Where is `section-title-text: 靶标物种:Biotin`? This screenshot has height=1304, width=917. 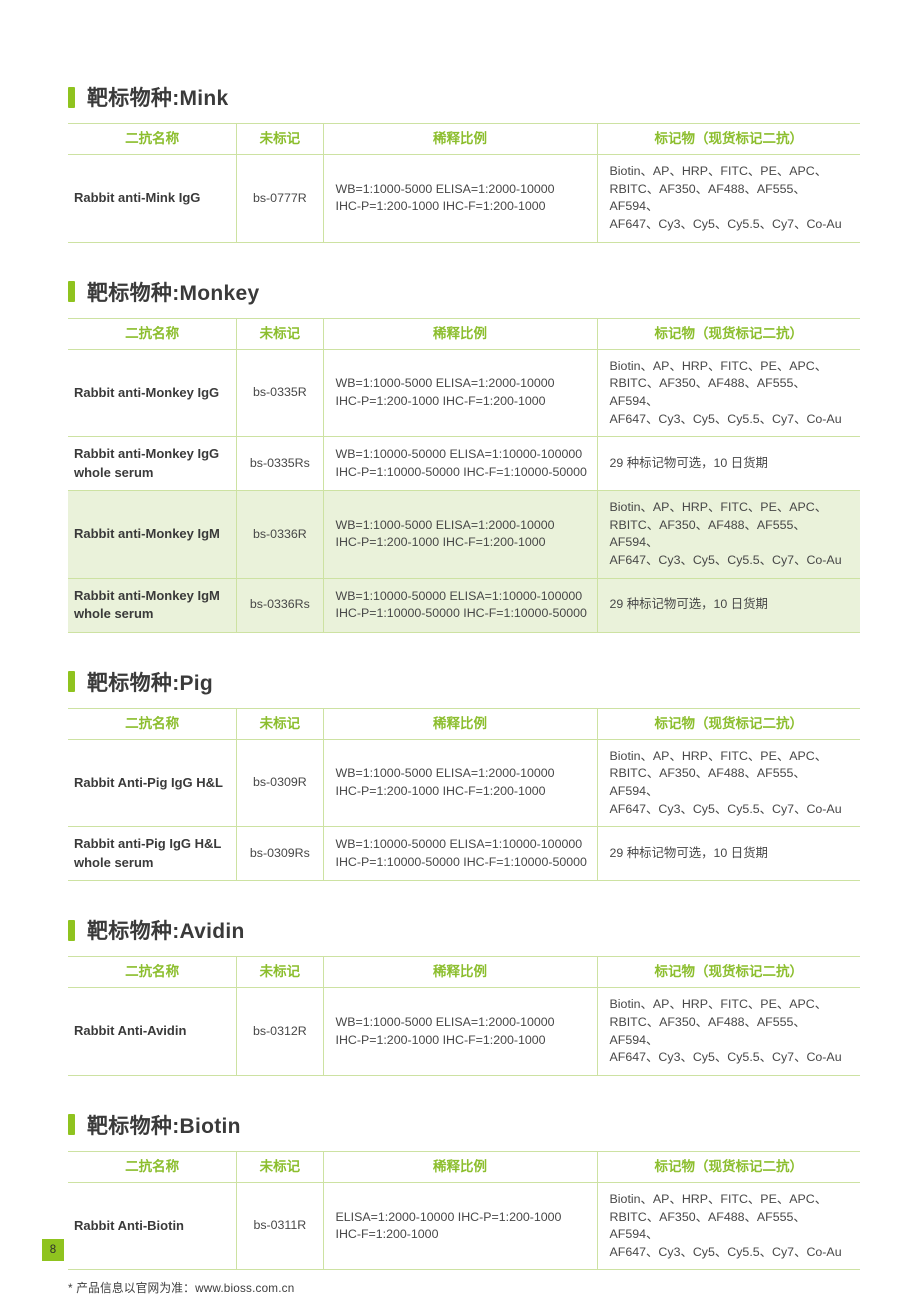 section-title-text: 靶标物种:Biotin is located at coordinates (164, 1126).